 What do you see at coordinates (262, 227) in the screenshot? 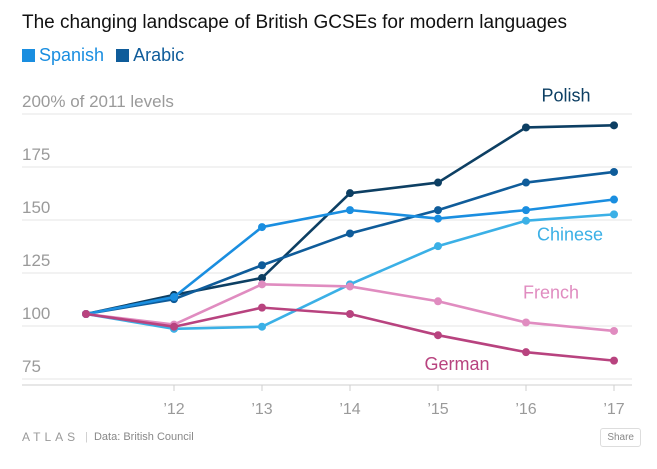
I see `point-spanish-2013` at bounding box center [262, 227].